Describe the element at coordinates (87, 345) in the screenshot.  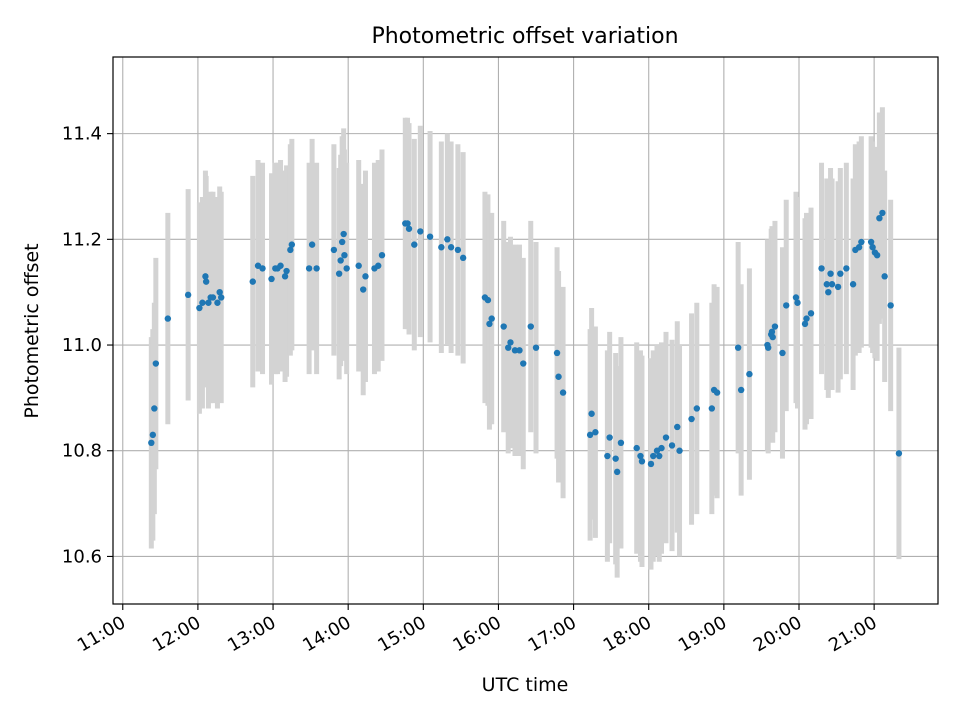
I see `y-axis: 10.6 10.8 11.0 11.2 11.4` at that location.